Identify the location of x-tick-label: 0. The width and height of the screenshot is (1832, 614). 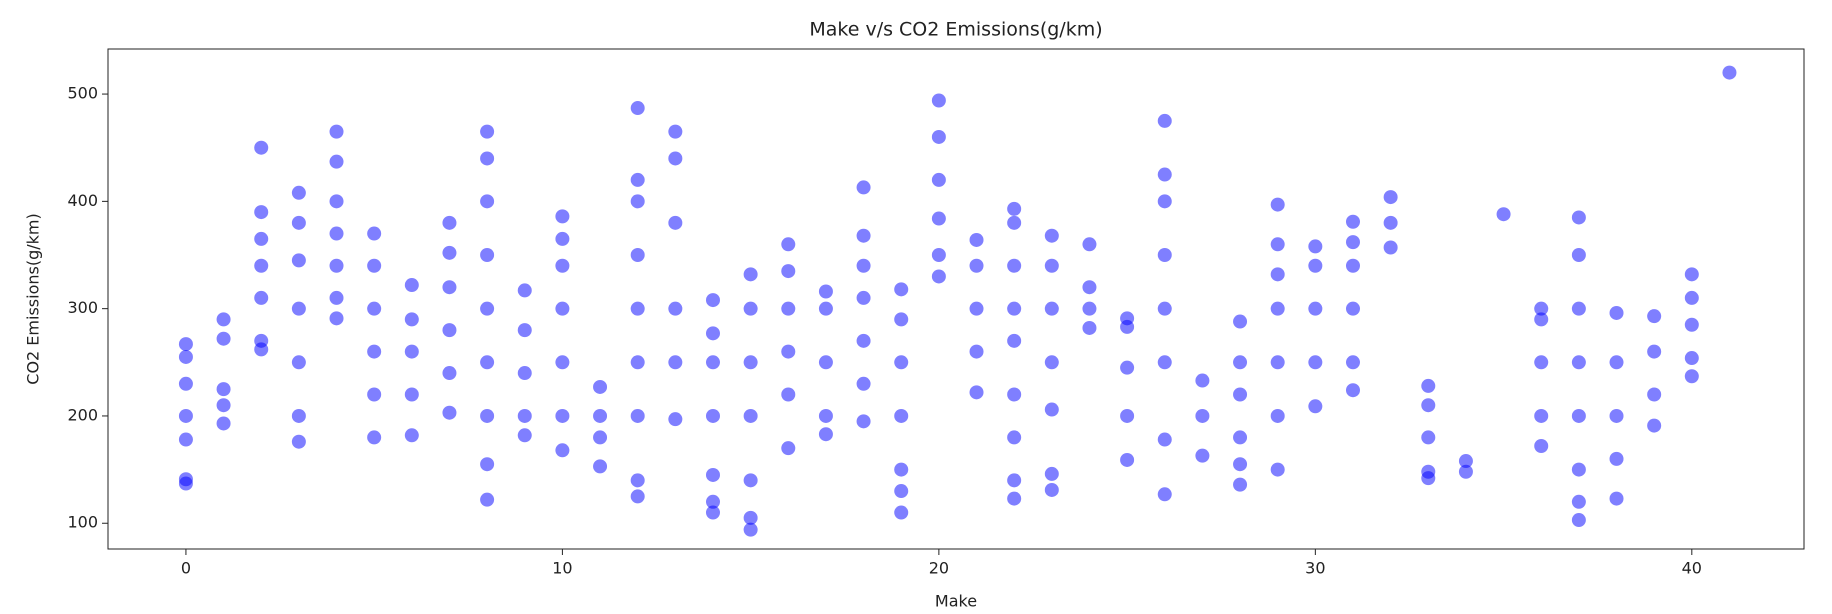
(186, 568).